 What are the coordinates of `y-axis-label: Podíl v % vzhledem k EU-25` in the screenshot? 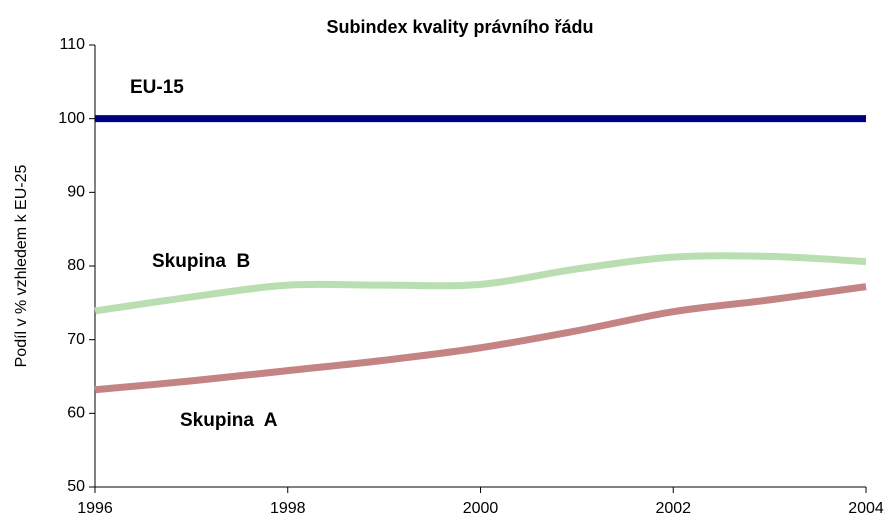 It's located at (21, 266).